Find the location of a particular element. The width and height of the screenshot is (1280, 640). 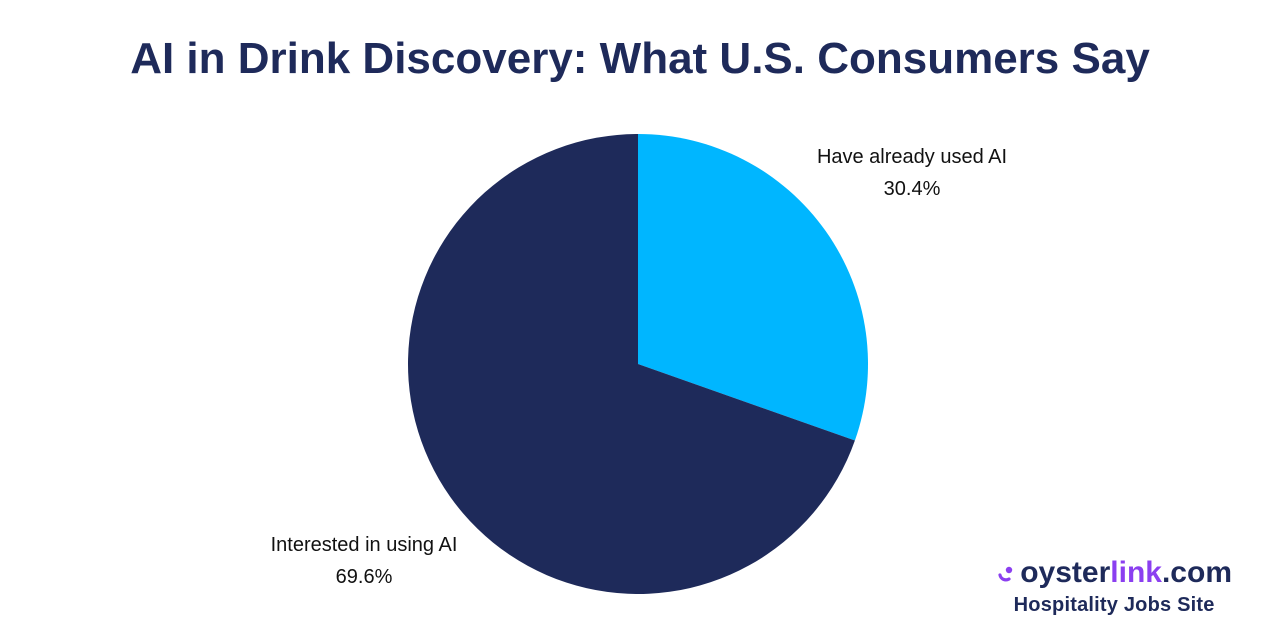

logo-text-oyster: oyster is located at coordinates (1065, 572).